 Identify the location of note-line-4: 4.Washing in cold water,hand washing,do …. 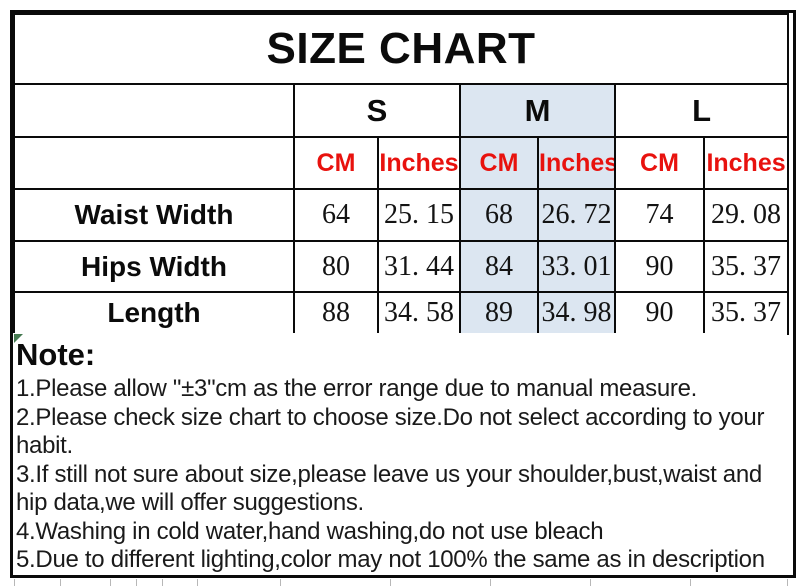
(310, 531).